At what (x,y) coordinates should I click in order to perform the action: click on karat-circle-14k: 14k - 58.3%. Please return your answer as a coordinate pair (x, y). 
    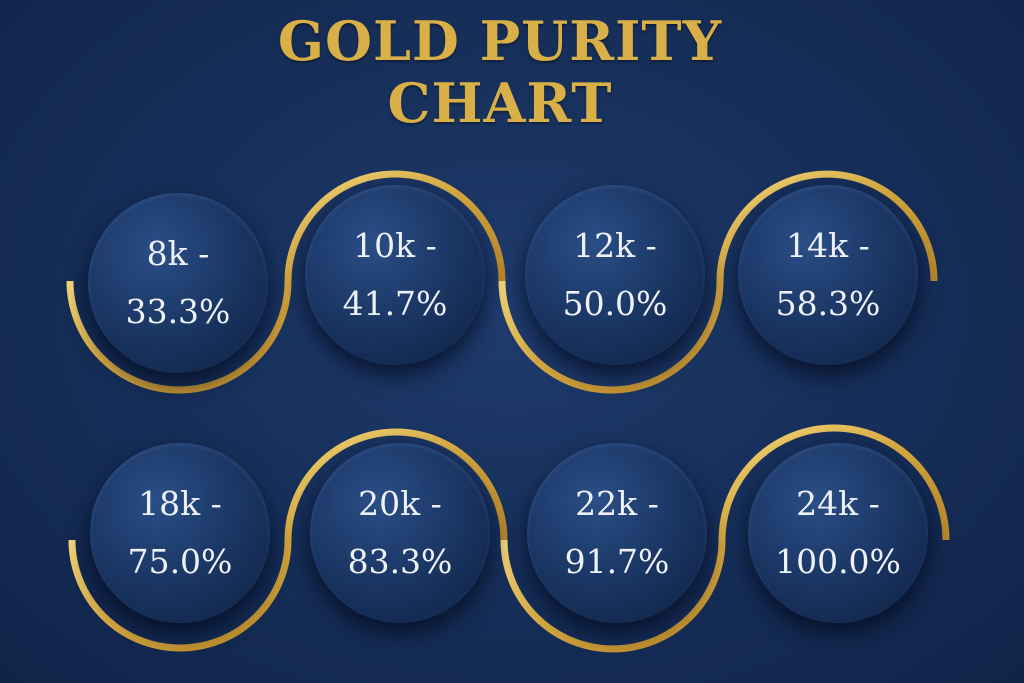
    Looking at the image, I should click on (828, 275).